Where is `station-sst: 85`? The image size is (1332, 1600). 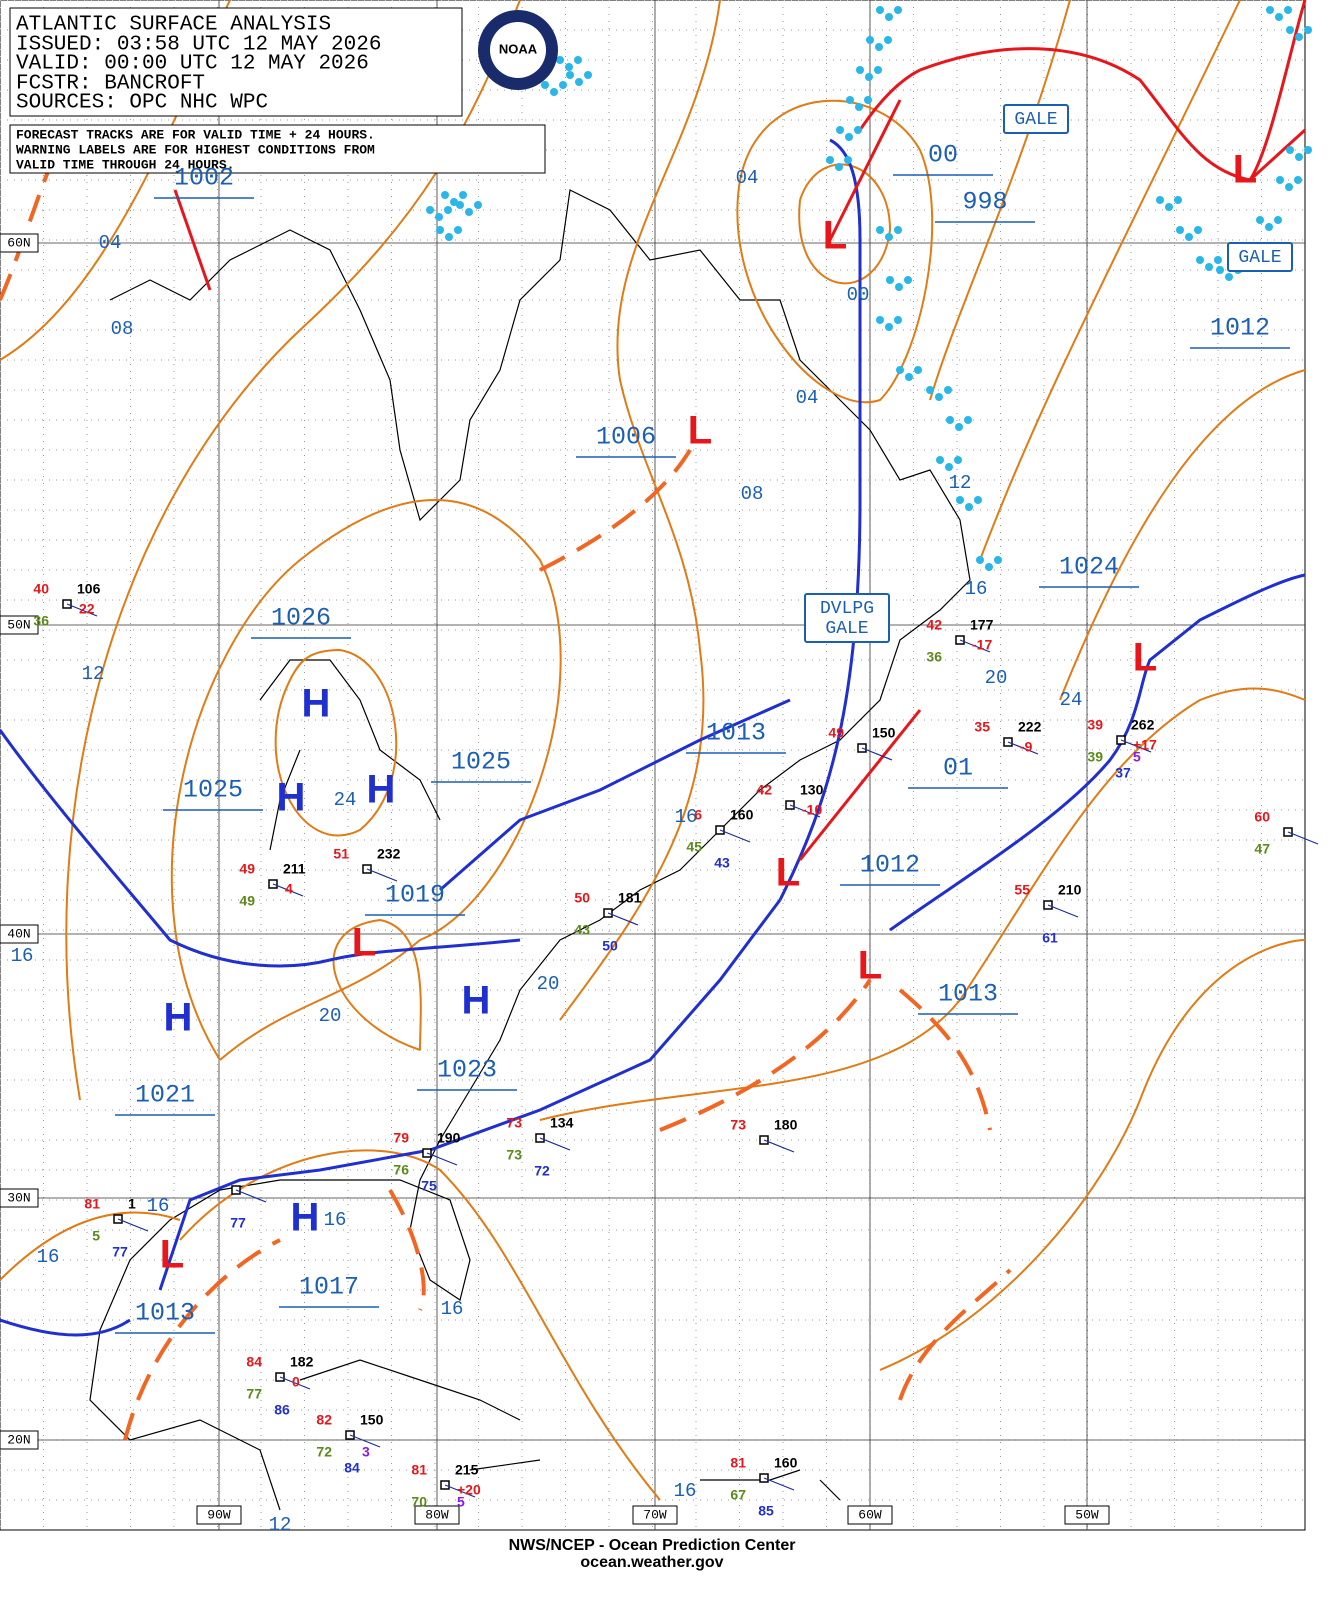
station-sst: 85 is located at coordinates (766, 1511).